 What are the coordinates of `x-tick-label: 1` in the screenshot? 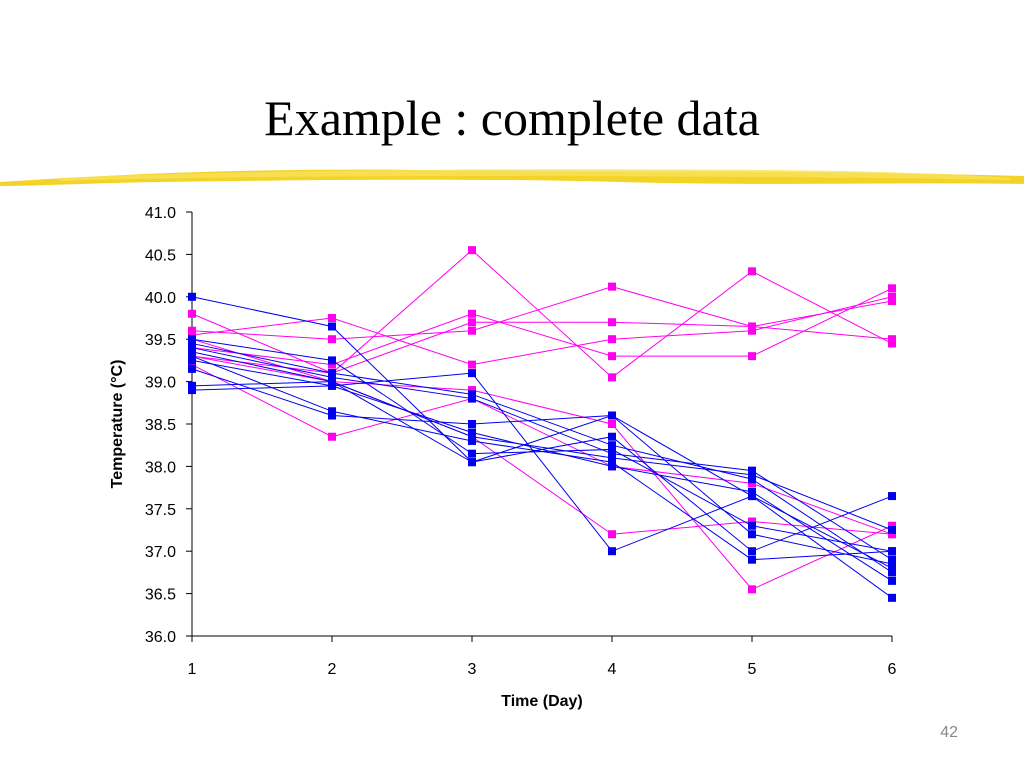 It's located at (192, 669).